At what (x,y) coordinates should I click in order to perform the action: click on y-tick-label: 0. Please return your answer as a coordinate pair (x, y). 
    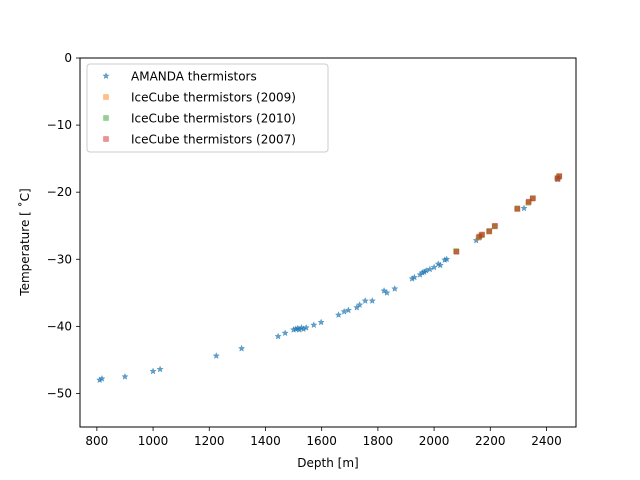
    Looking at the image, I should click on (68, 58).